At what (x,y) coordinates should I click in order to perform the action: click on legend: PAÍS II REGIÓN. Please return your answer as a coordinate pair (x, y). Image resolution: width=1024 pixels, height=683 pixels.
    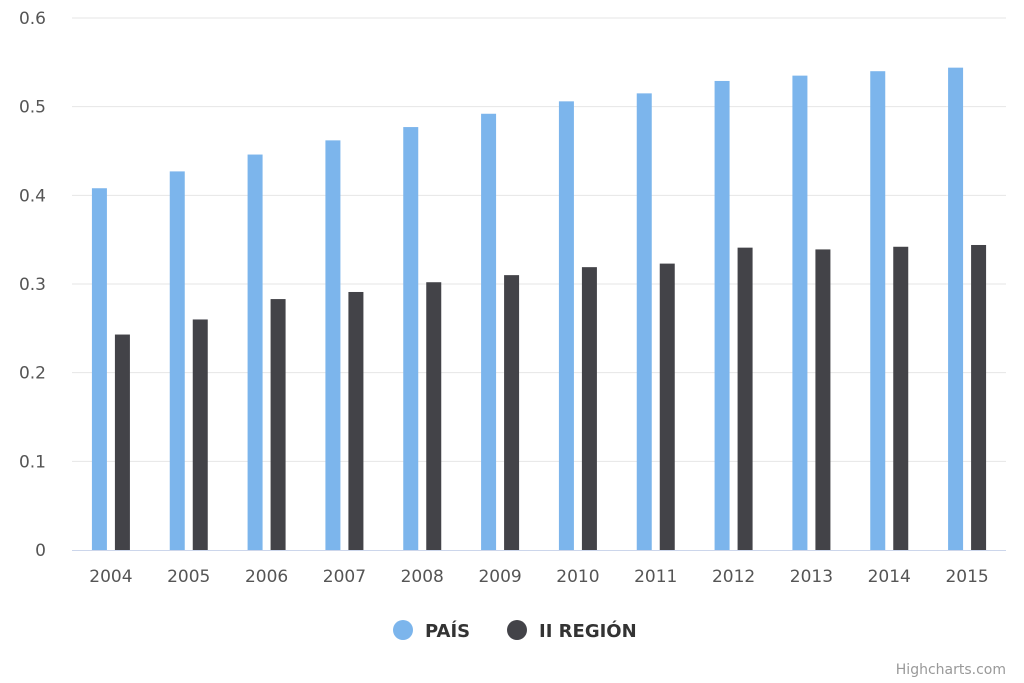
    Looking at the image, I should click on (515, 631).